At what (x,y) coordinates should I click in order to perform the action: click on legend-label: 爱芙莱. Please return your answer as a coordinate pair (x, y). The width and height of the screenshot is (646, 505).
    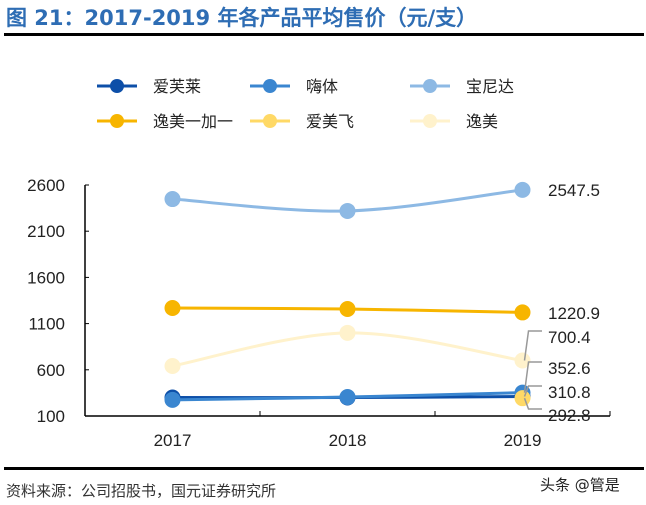
    Looking at the image, I should click on (177, 87).